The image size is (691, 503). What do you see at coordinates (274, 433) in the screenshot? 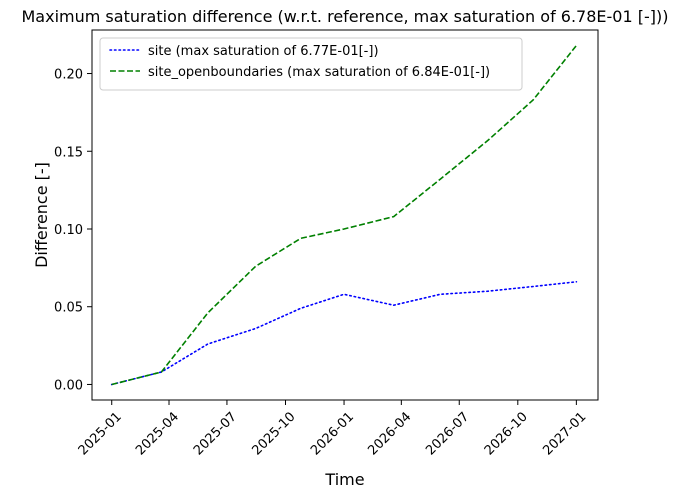
I see `x-tick-label: 2025-10` at bounding box center [274, 433].